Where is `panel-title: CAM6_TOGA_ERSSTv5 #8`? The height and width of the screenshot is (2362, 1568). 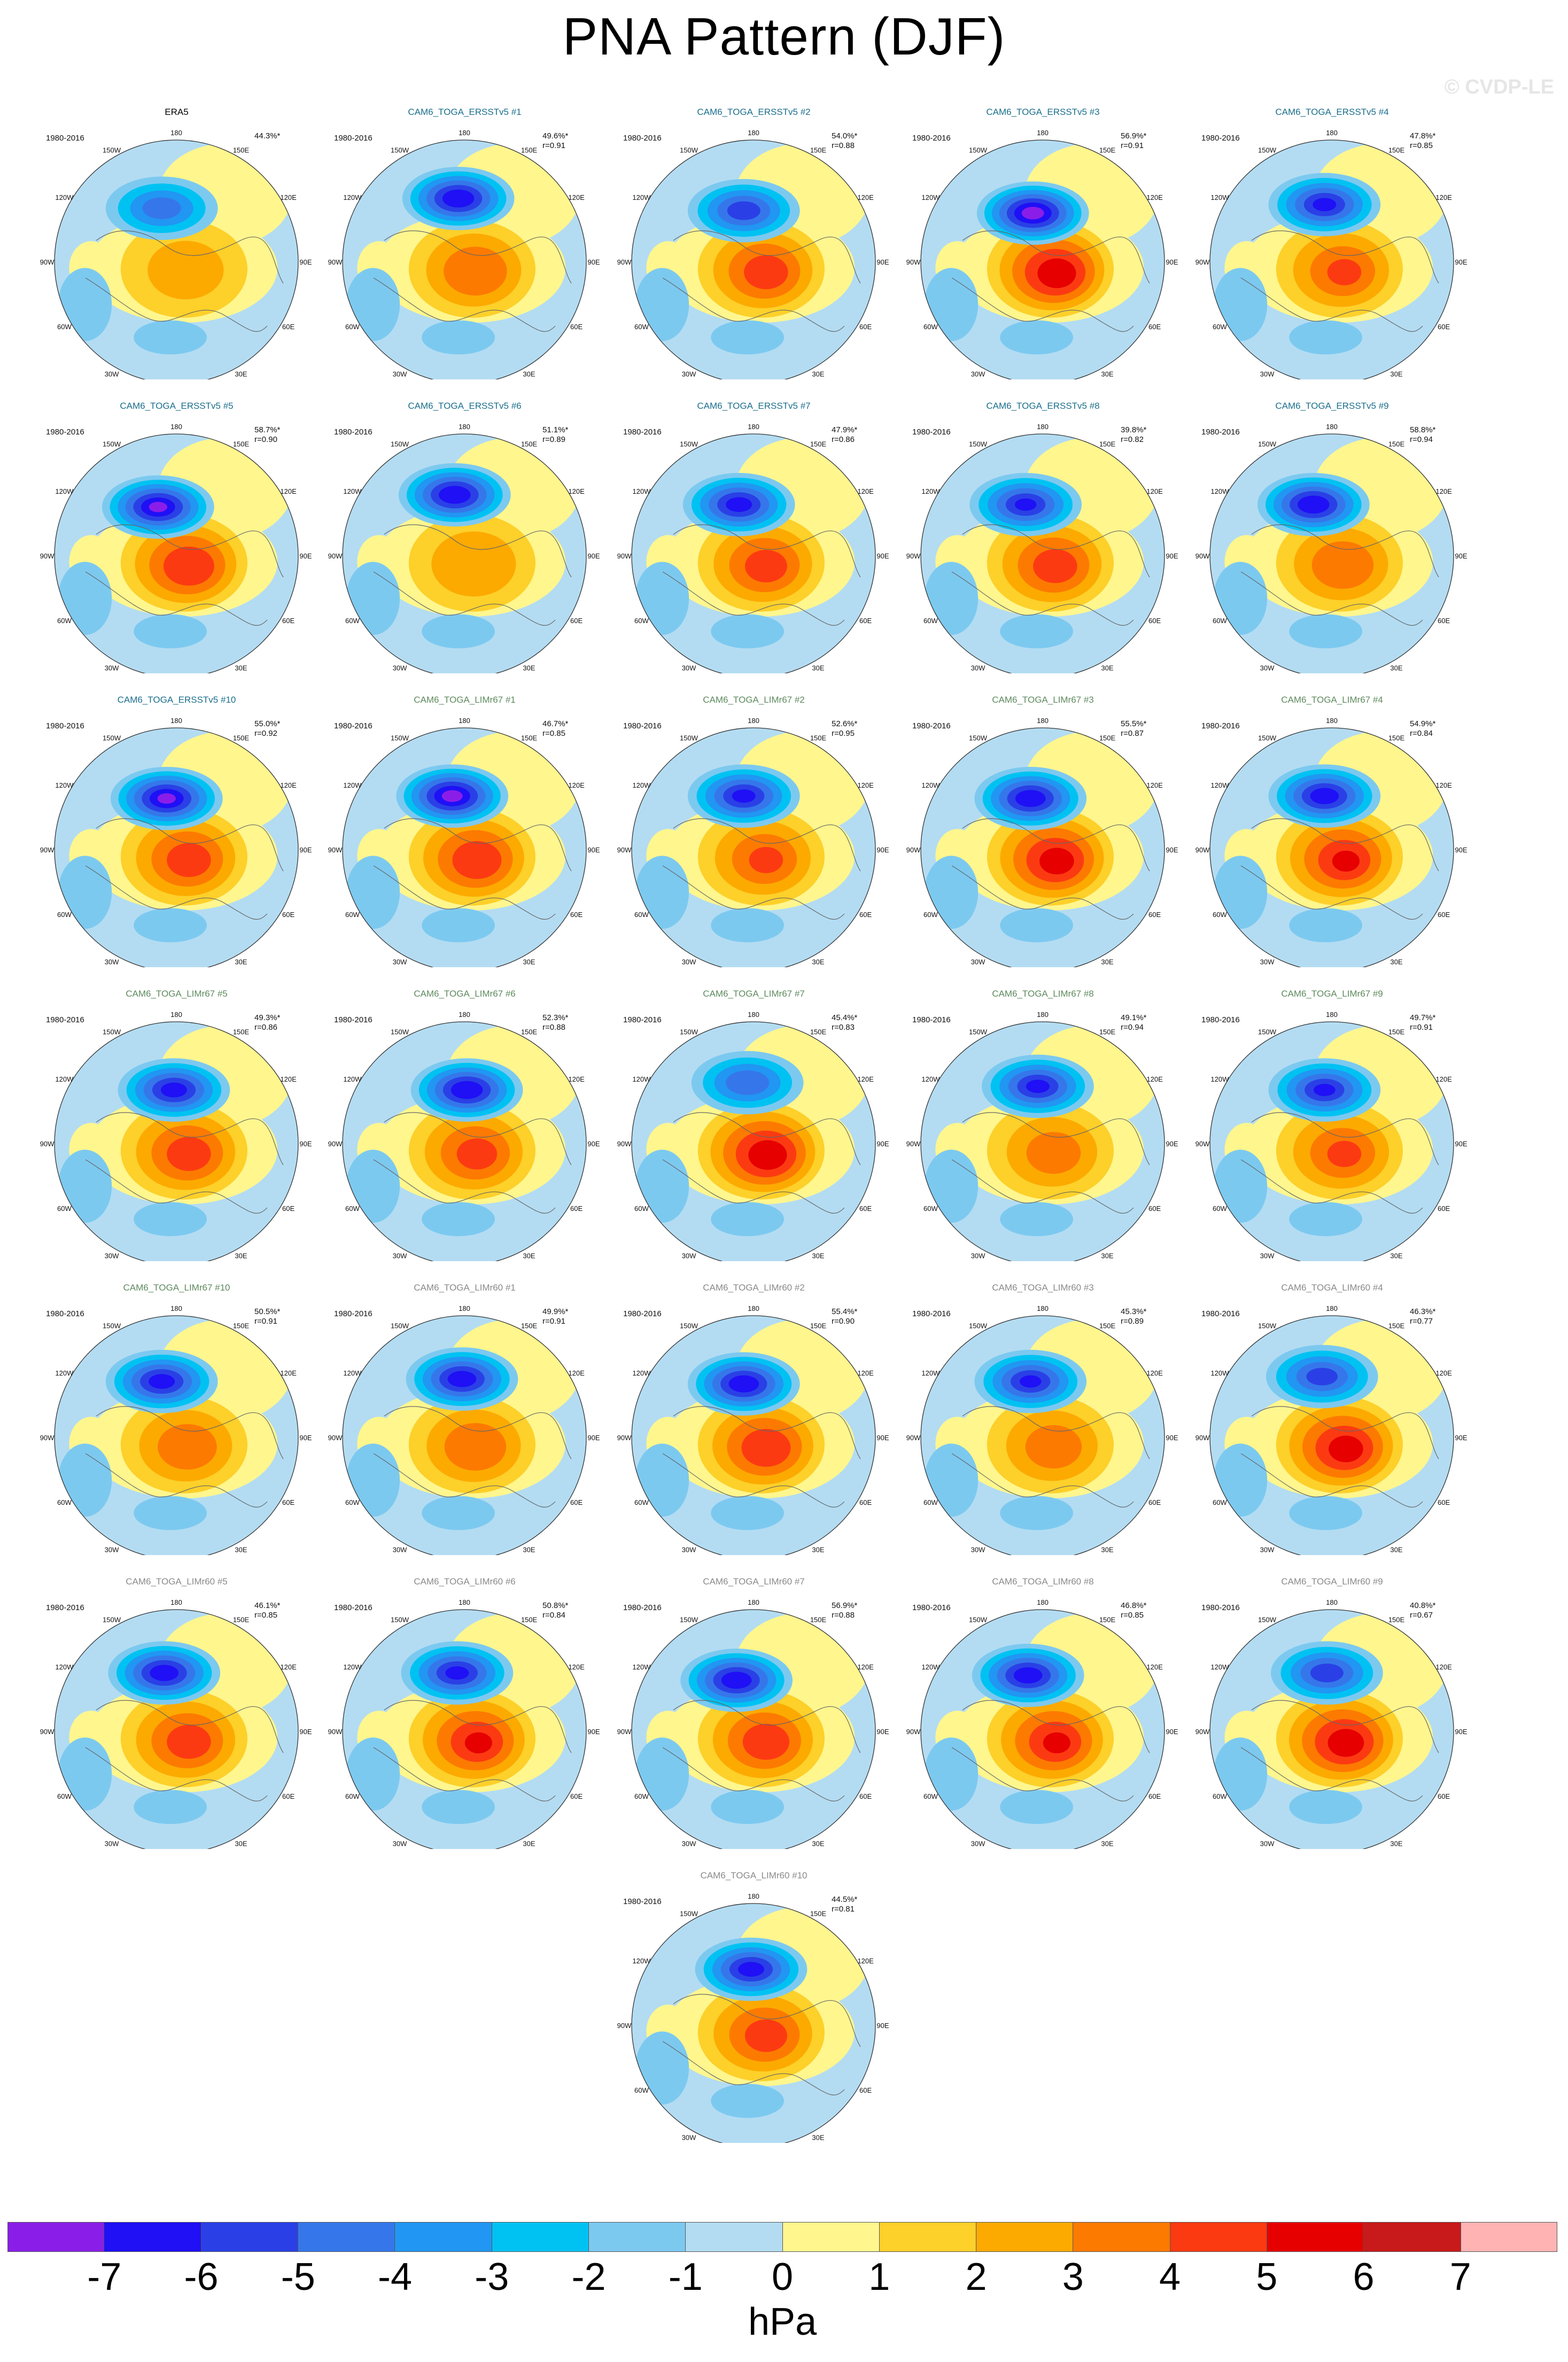 panel-title: CAM6_TOGA_ERSSTv5 #8 is located at coordinates (1043, 406).